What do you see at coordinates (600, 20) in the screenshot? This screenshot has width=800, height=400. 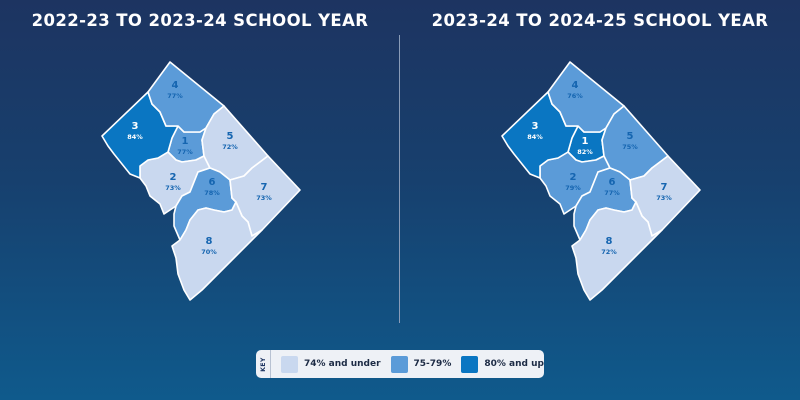 I see `map-title-right: 2023-24 TO 2024-25 SCHOOL YEAR` at bounding box center [600, 20].